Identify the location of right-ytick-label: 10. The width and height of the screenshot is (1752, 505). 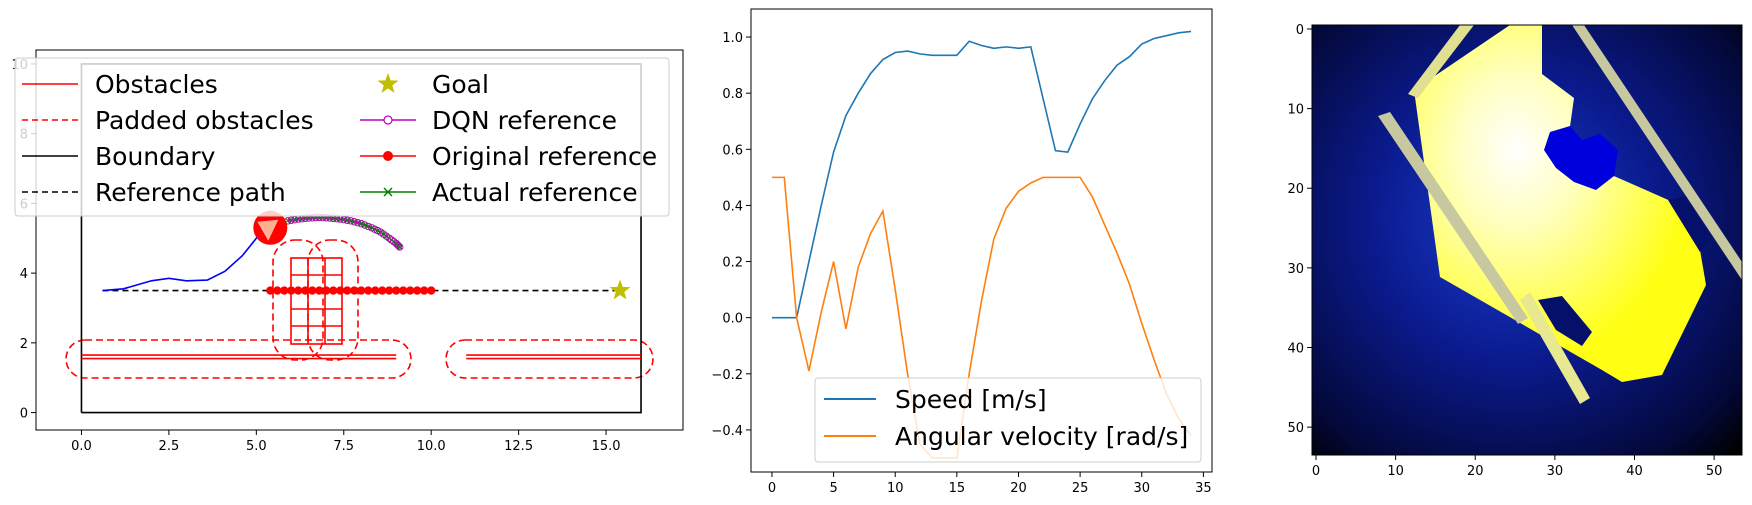
(1295, 110).